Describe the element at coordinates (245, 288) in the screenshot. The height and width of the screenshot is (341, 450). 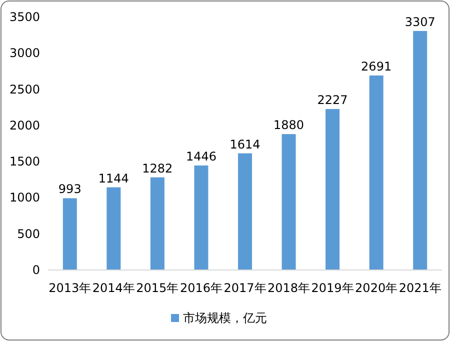
I see `x-tick-label: 2017年` at that location.